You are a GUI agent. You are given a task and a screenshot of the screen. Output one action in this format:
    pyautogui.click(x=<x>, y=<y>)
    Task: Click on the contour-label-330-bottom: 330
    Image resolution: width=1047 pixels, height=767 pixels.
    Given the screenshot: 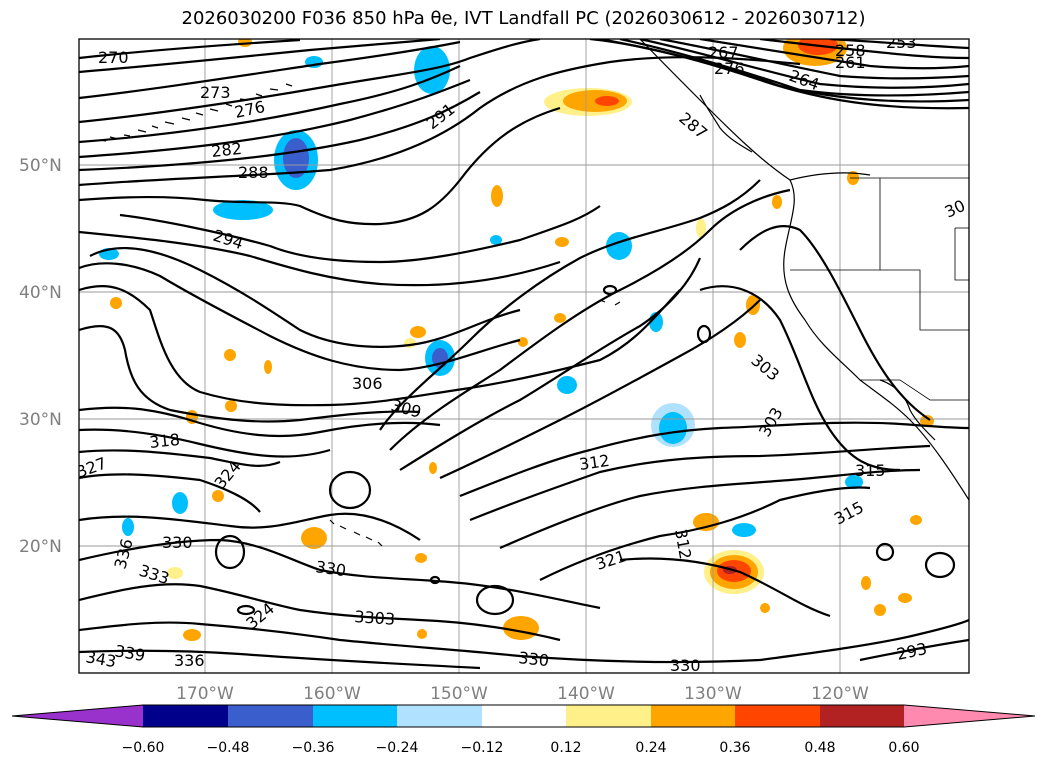 What is the action you would take?
    pyautogui.click(x=534, y=659)
    